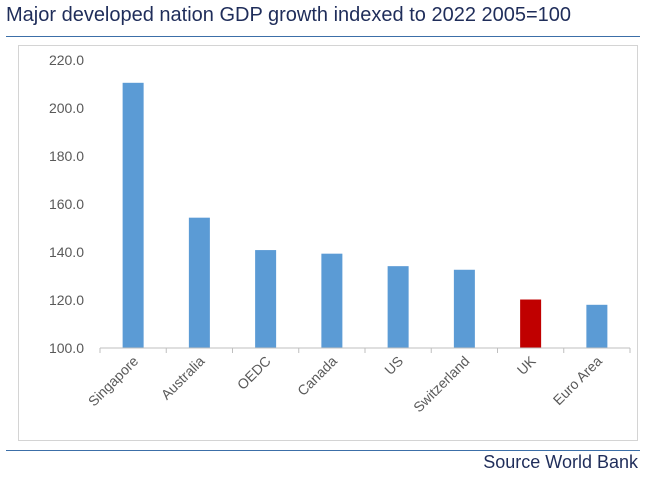  I want to click on y-tick-label: 200.0, so click(66, 108).